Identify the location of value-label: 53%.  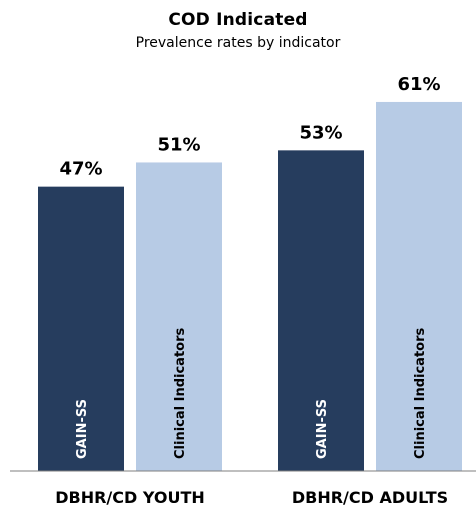
(320, 132).